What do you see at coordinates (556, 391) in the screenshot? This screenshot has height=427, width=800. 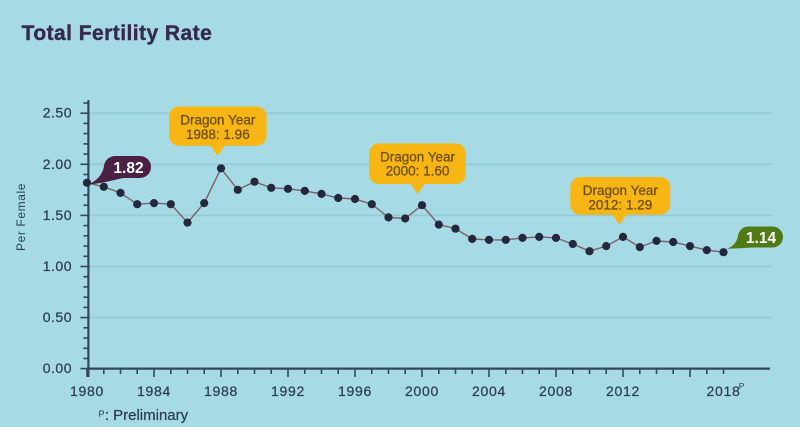 I see `svg-text: 2008` at bounding box center [556, 391].